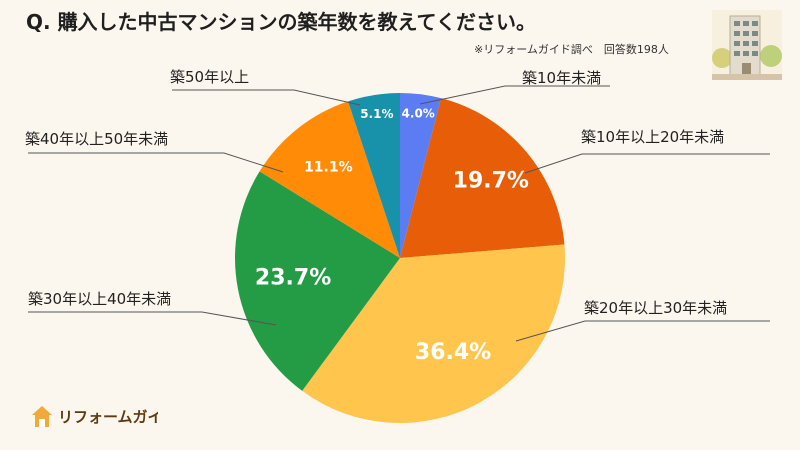 The width and height of the screenshot is (800, 450). What do you see at coordinates (97, 139) in the screenshot?
I see `callout-label-40-50-years: 築40年以上50年未満` at bounding box center [97, 139].